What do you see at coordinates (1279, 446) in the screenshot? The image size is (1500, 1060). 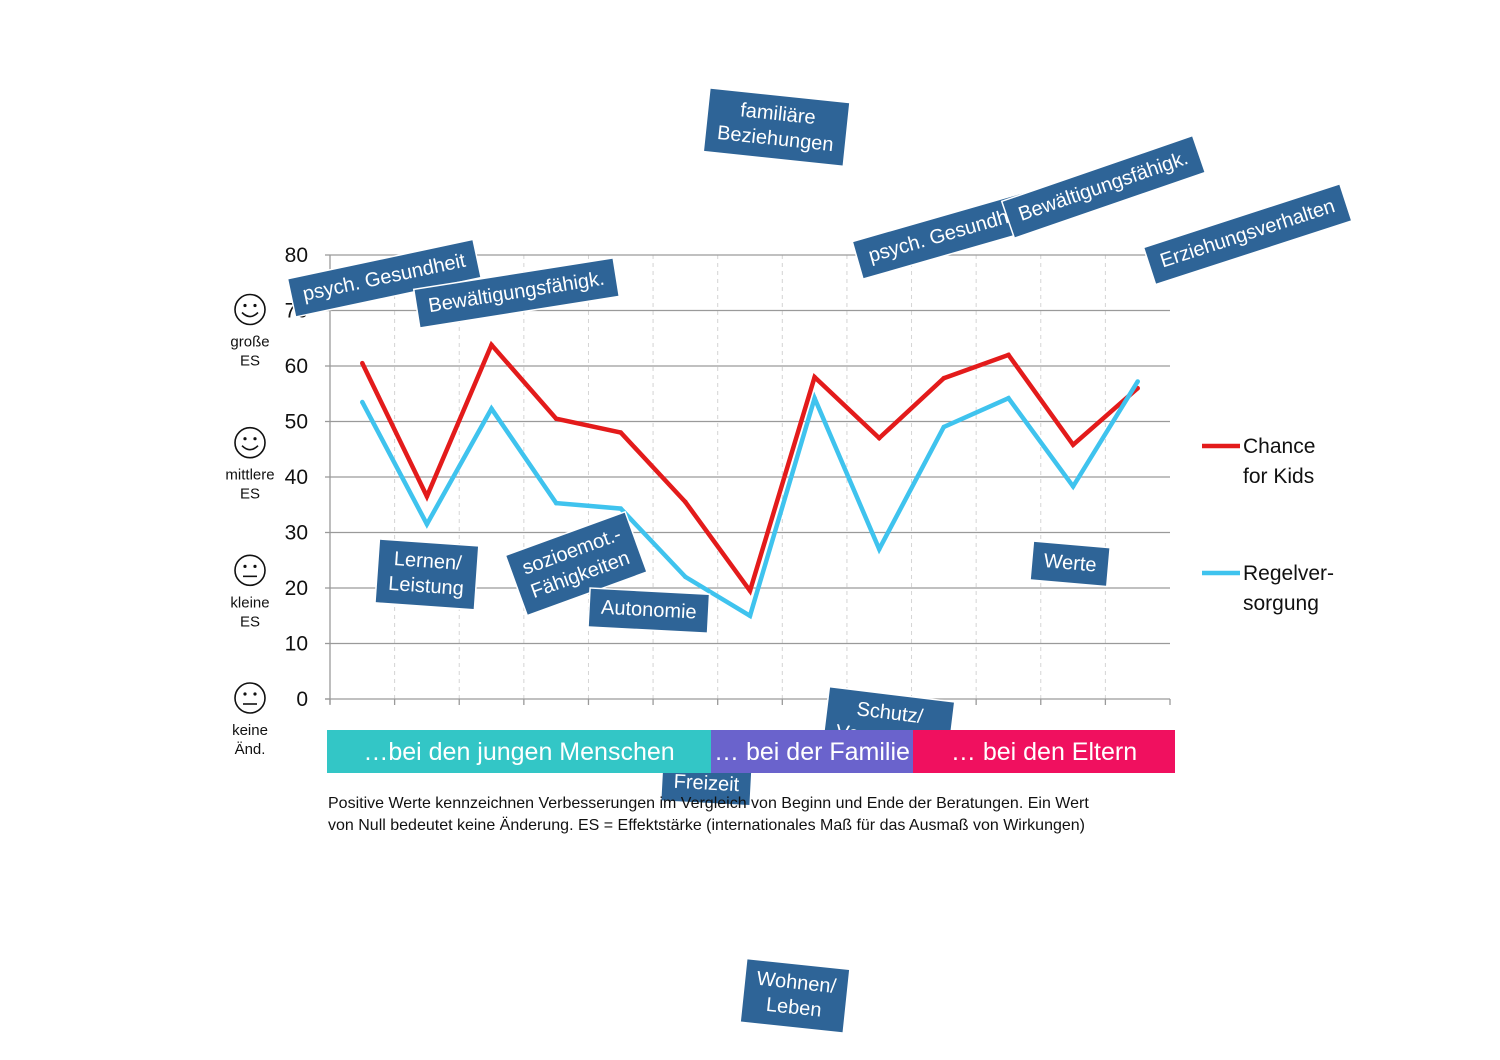 I see `legend-entry-label: Chance` at bounding box center [1279, 446].